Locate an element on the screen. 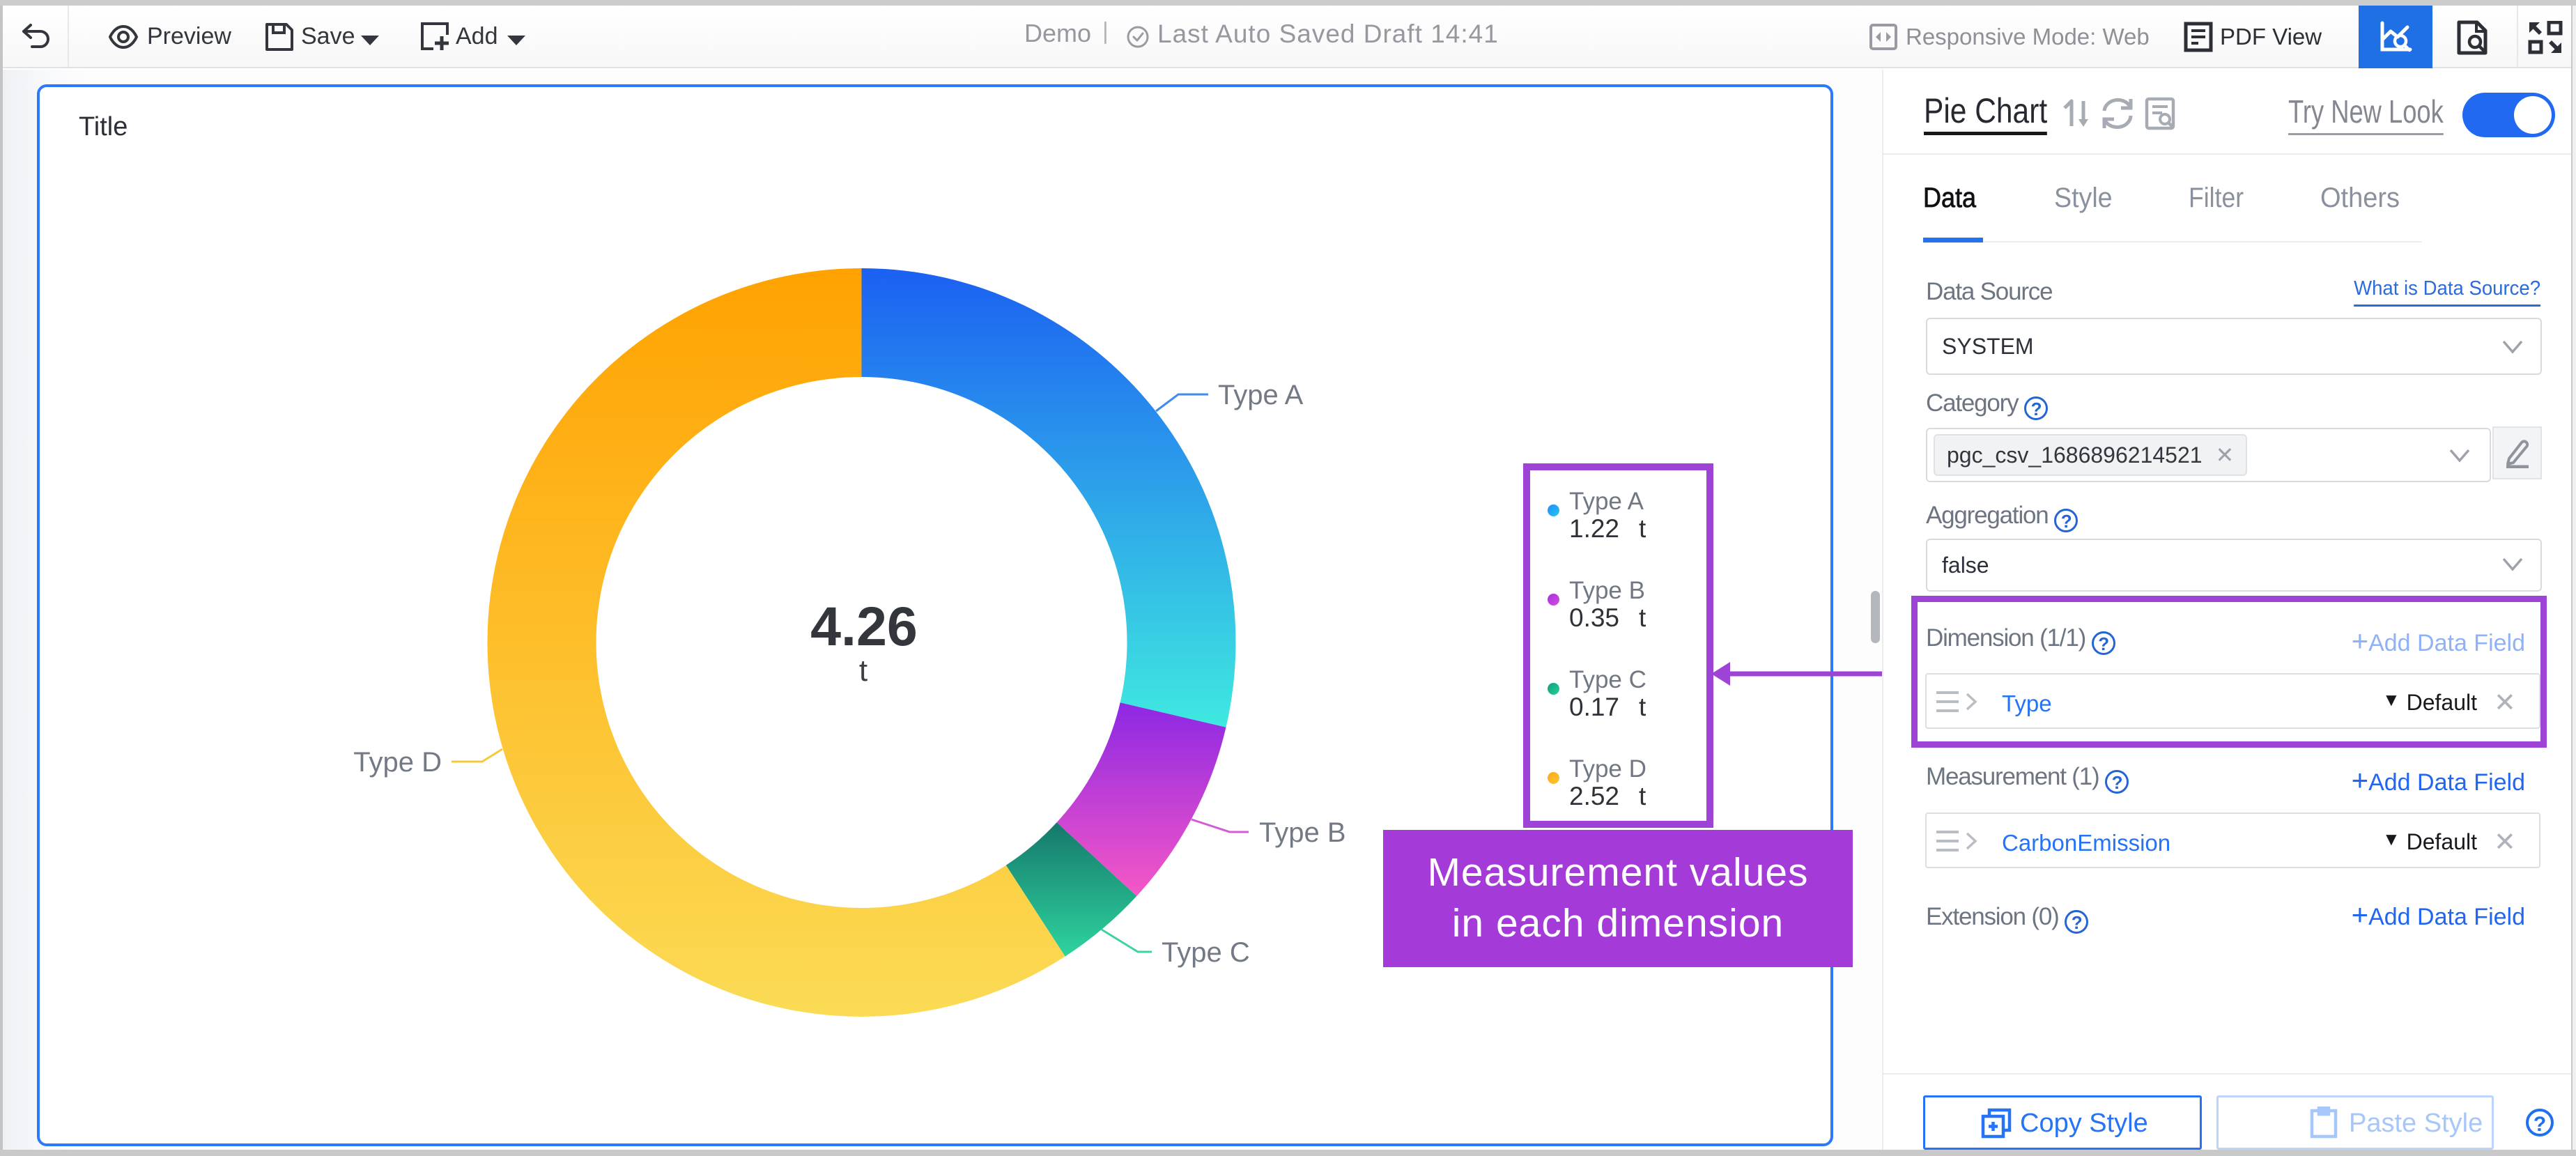 Image resolution: width=2576 pixels, height=1156 pixels. svg-text: Type A is located at coordinates (1261, 395).